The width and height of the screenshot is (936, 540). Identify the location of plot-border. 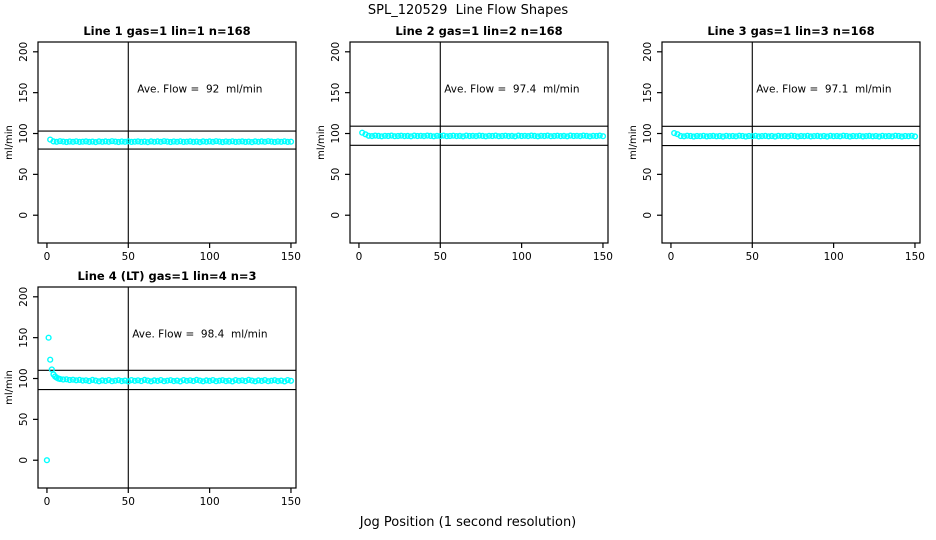
(791, 142).